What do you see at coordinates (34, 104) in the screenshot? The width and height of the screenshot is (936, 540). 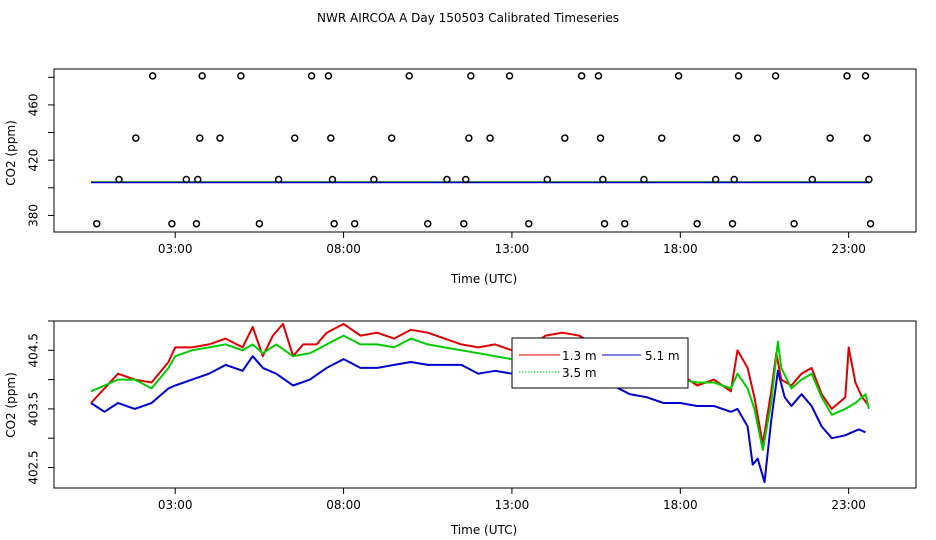 I see `y-tick-label: 460` at bounding box center [34, 104].